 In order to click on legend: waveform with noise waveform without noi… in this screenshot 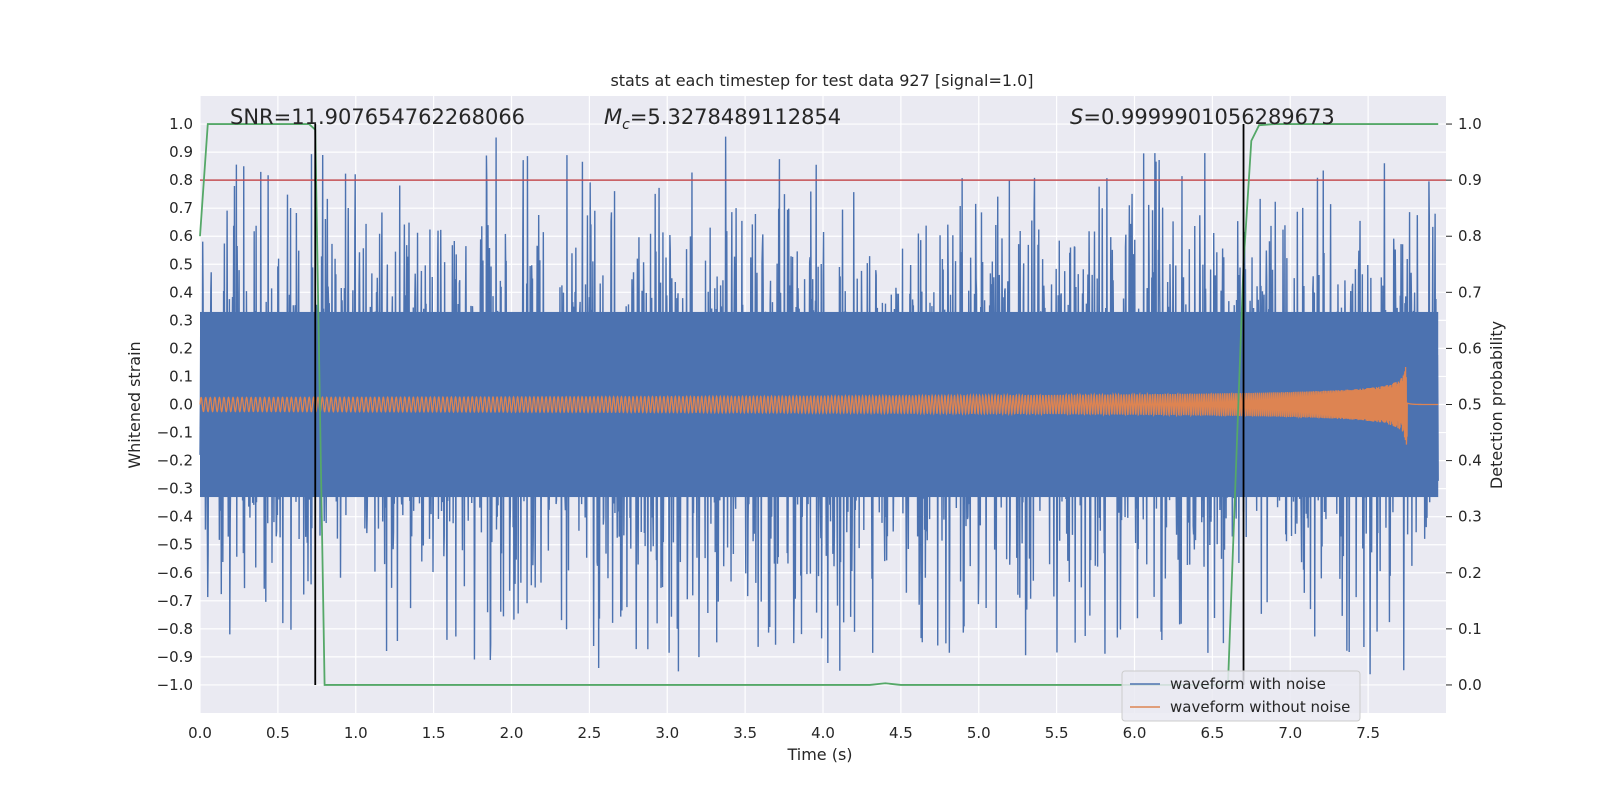, I will do `click(1241, 696)`.